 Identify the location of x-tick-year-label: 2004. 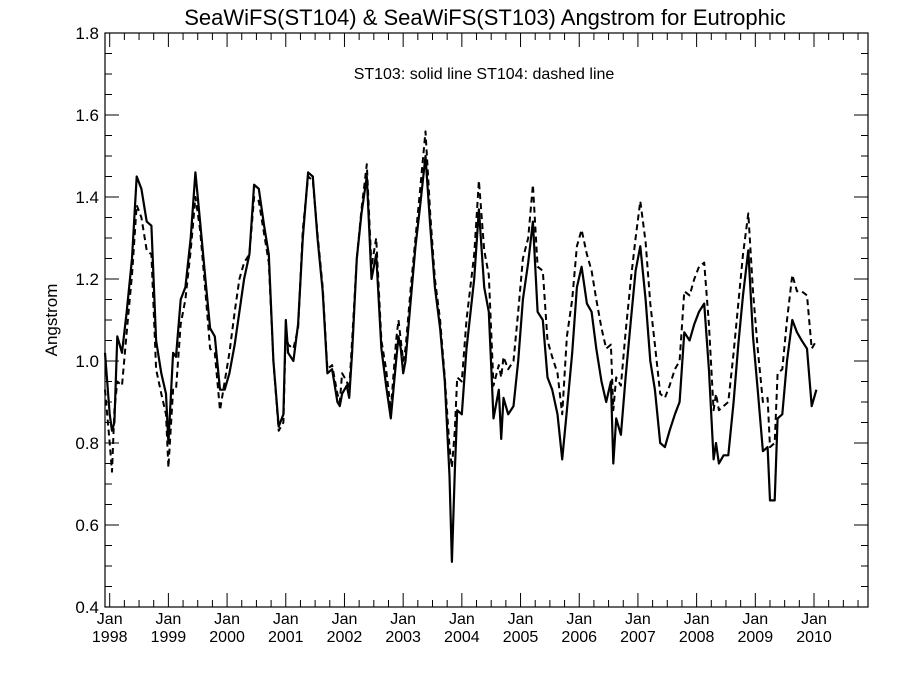
(462, 637).